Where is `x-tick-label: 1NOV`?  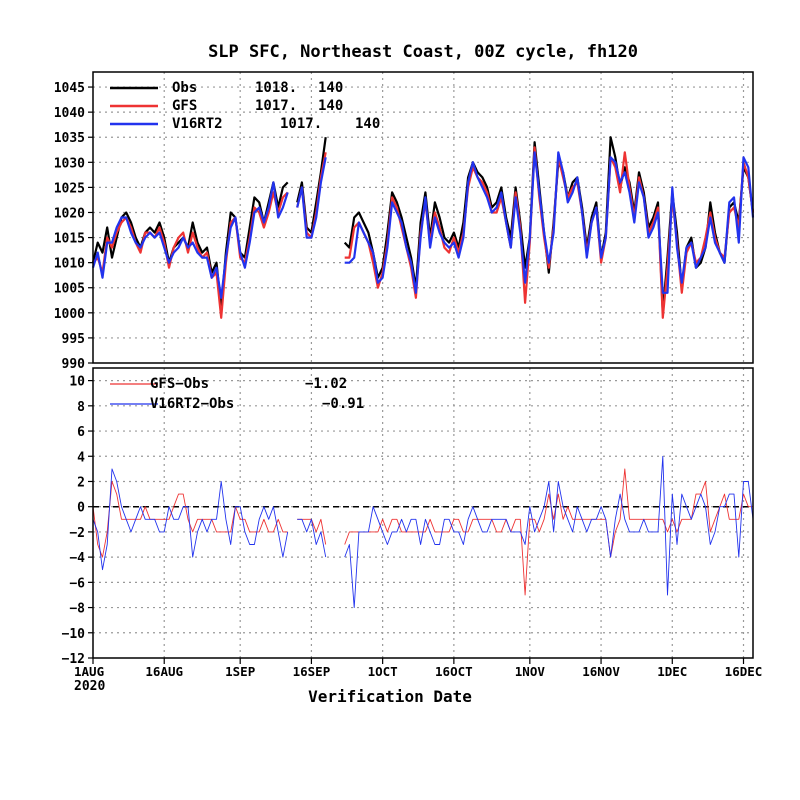
x-tick-label: 1NOV is located at coordinates (530, 671).